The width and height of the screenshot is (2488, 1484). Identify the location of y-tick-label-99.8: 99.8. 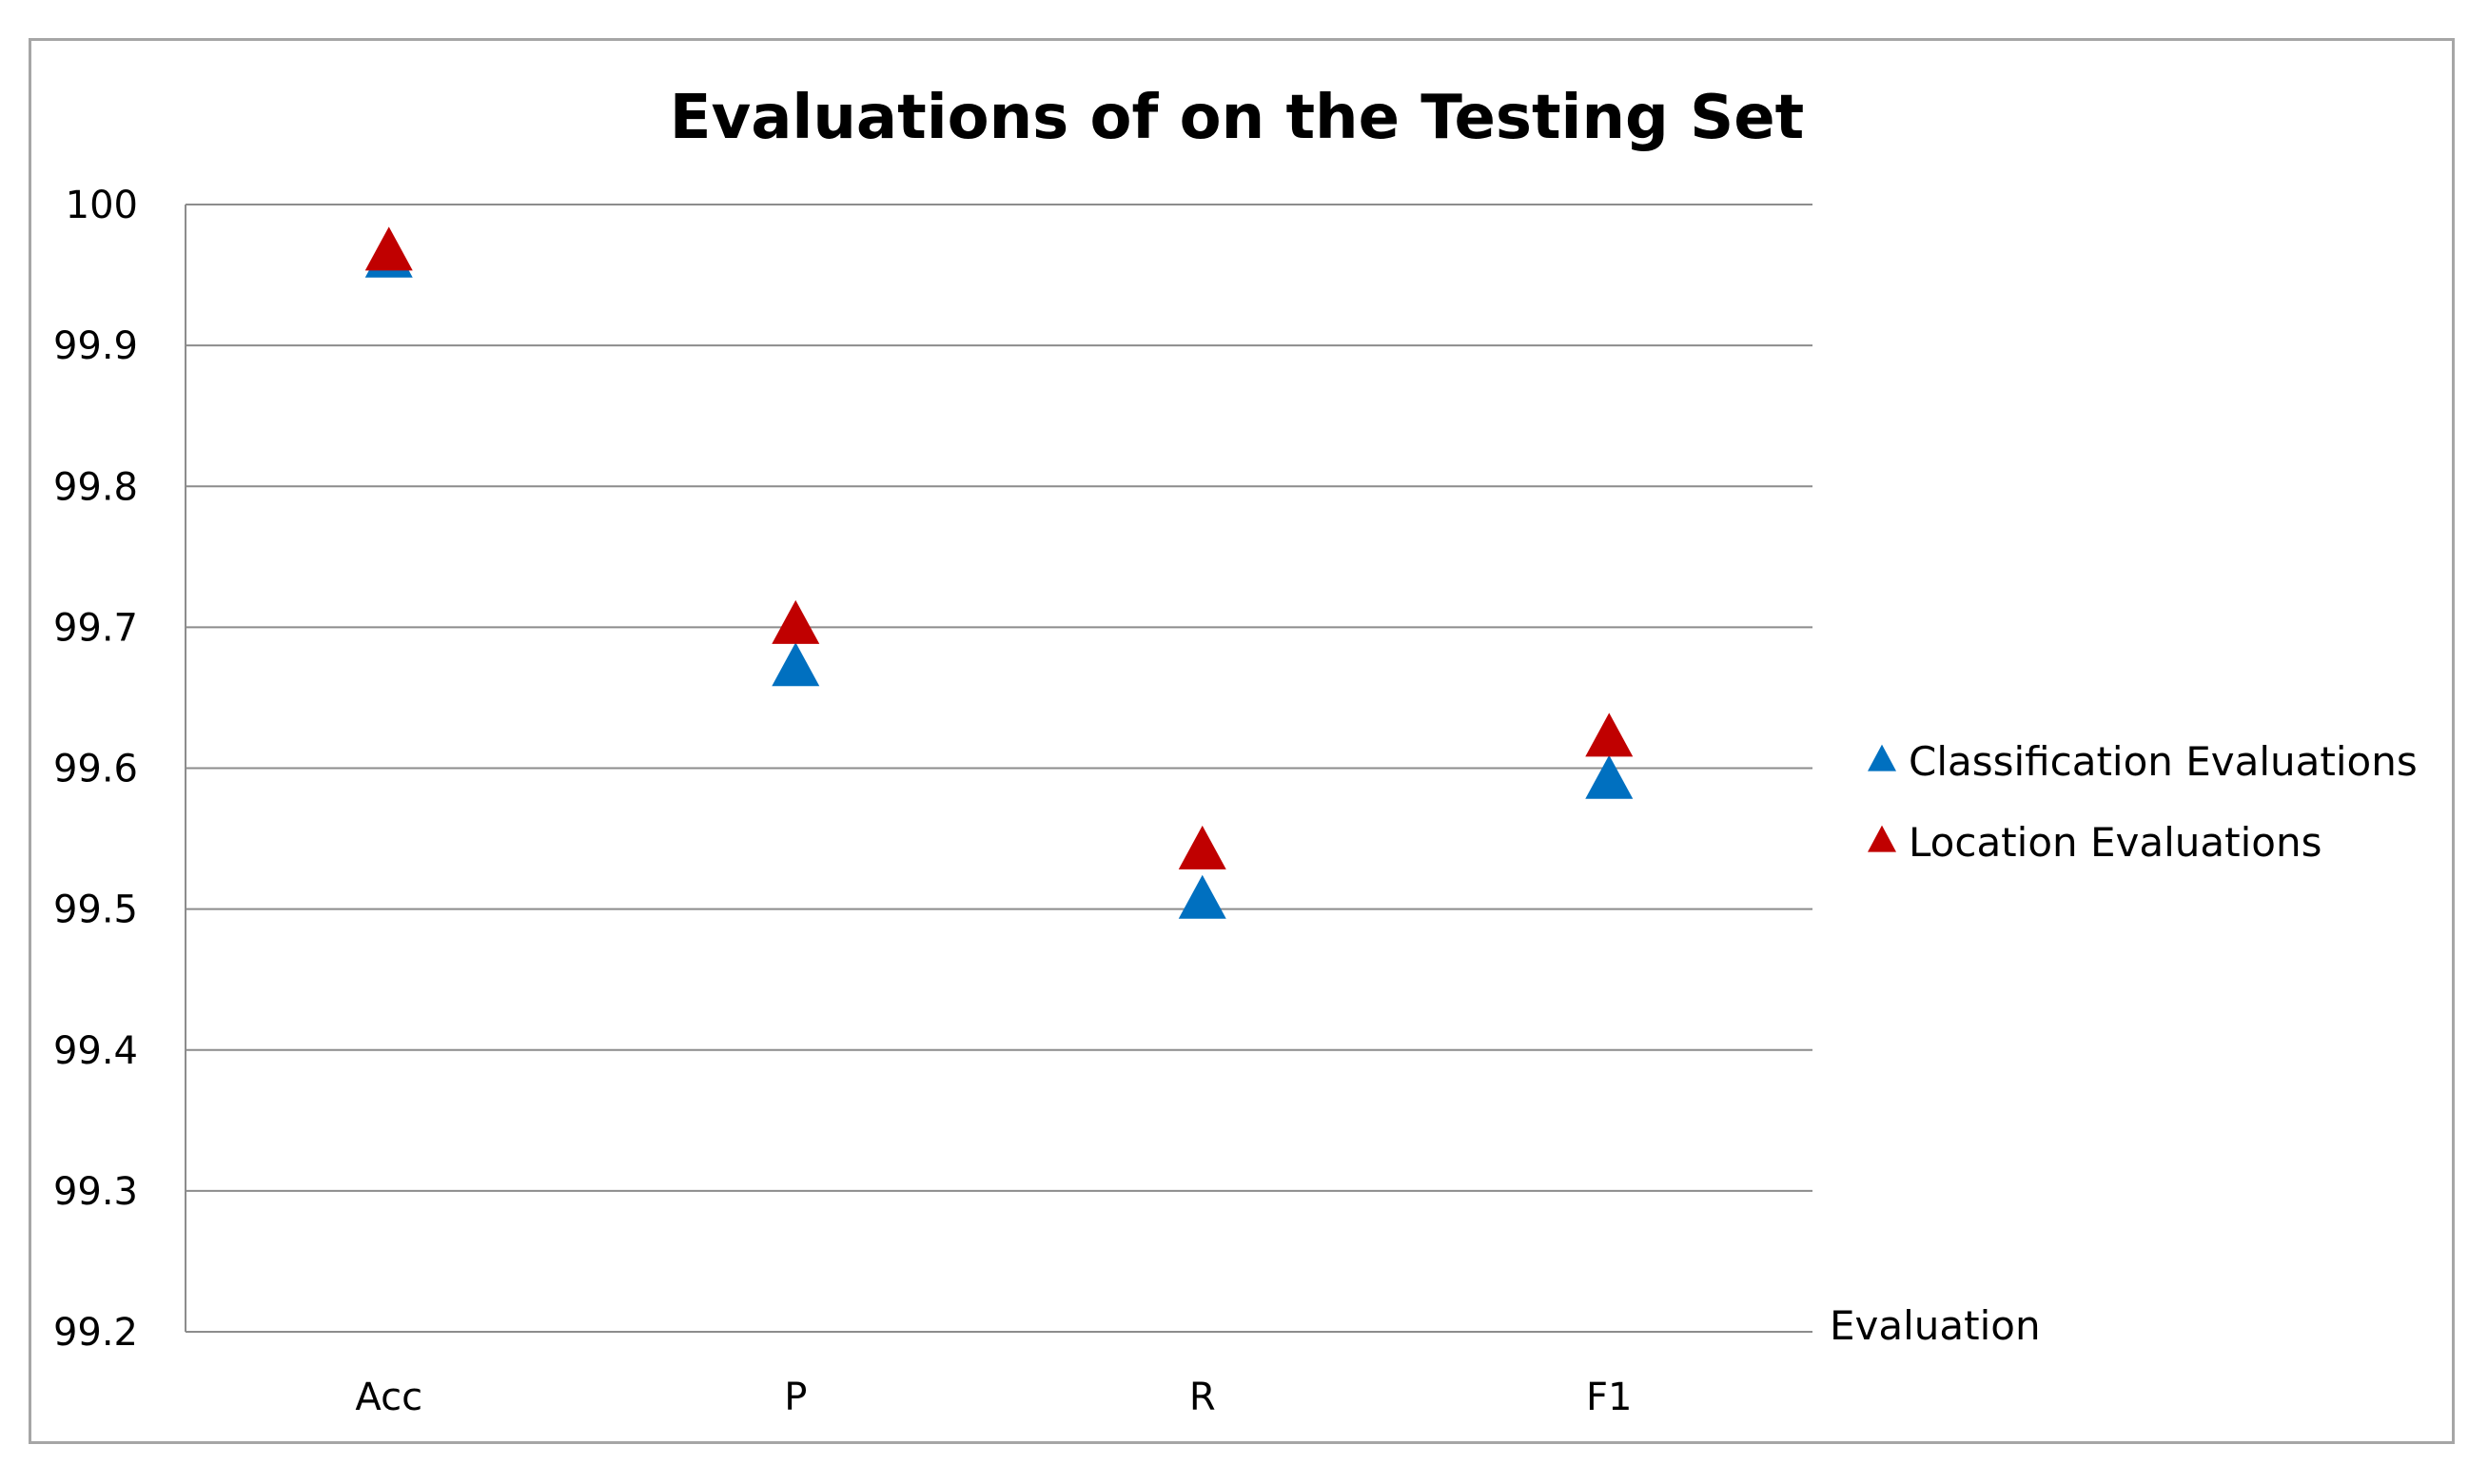
(95, 487).